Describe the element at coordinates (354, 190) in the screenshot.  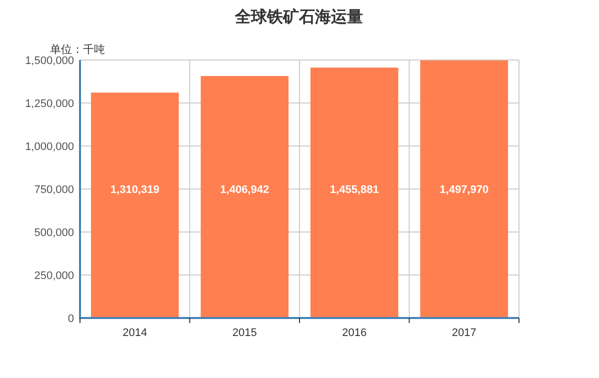
I see `data-label: 1,455,881` at that location.